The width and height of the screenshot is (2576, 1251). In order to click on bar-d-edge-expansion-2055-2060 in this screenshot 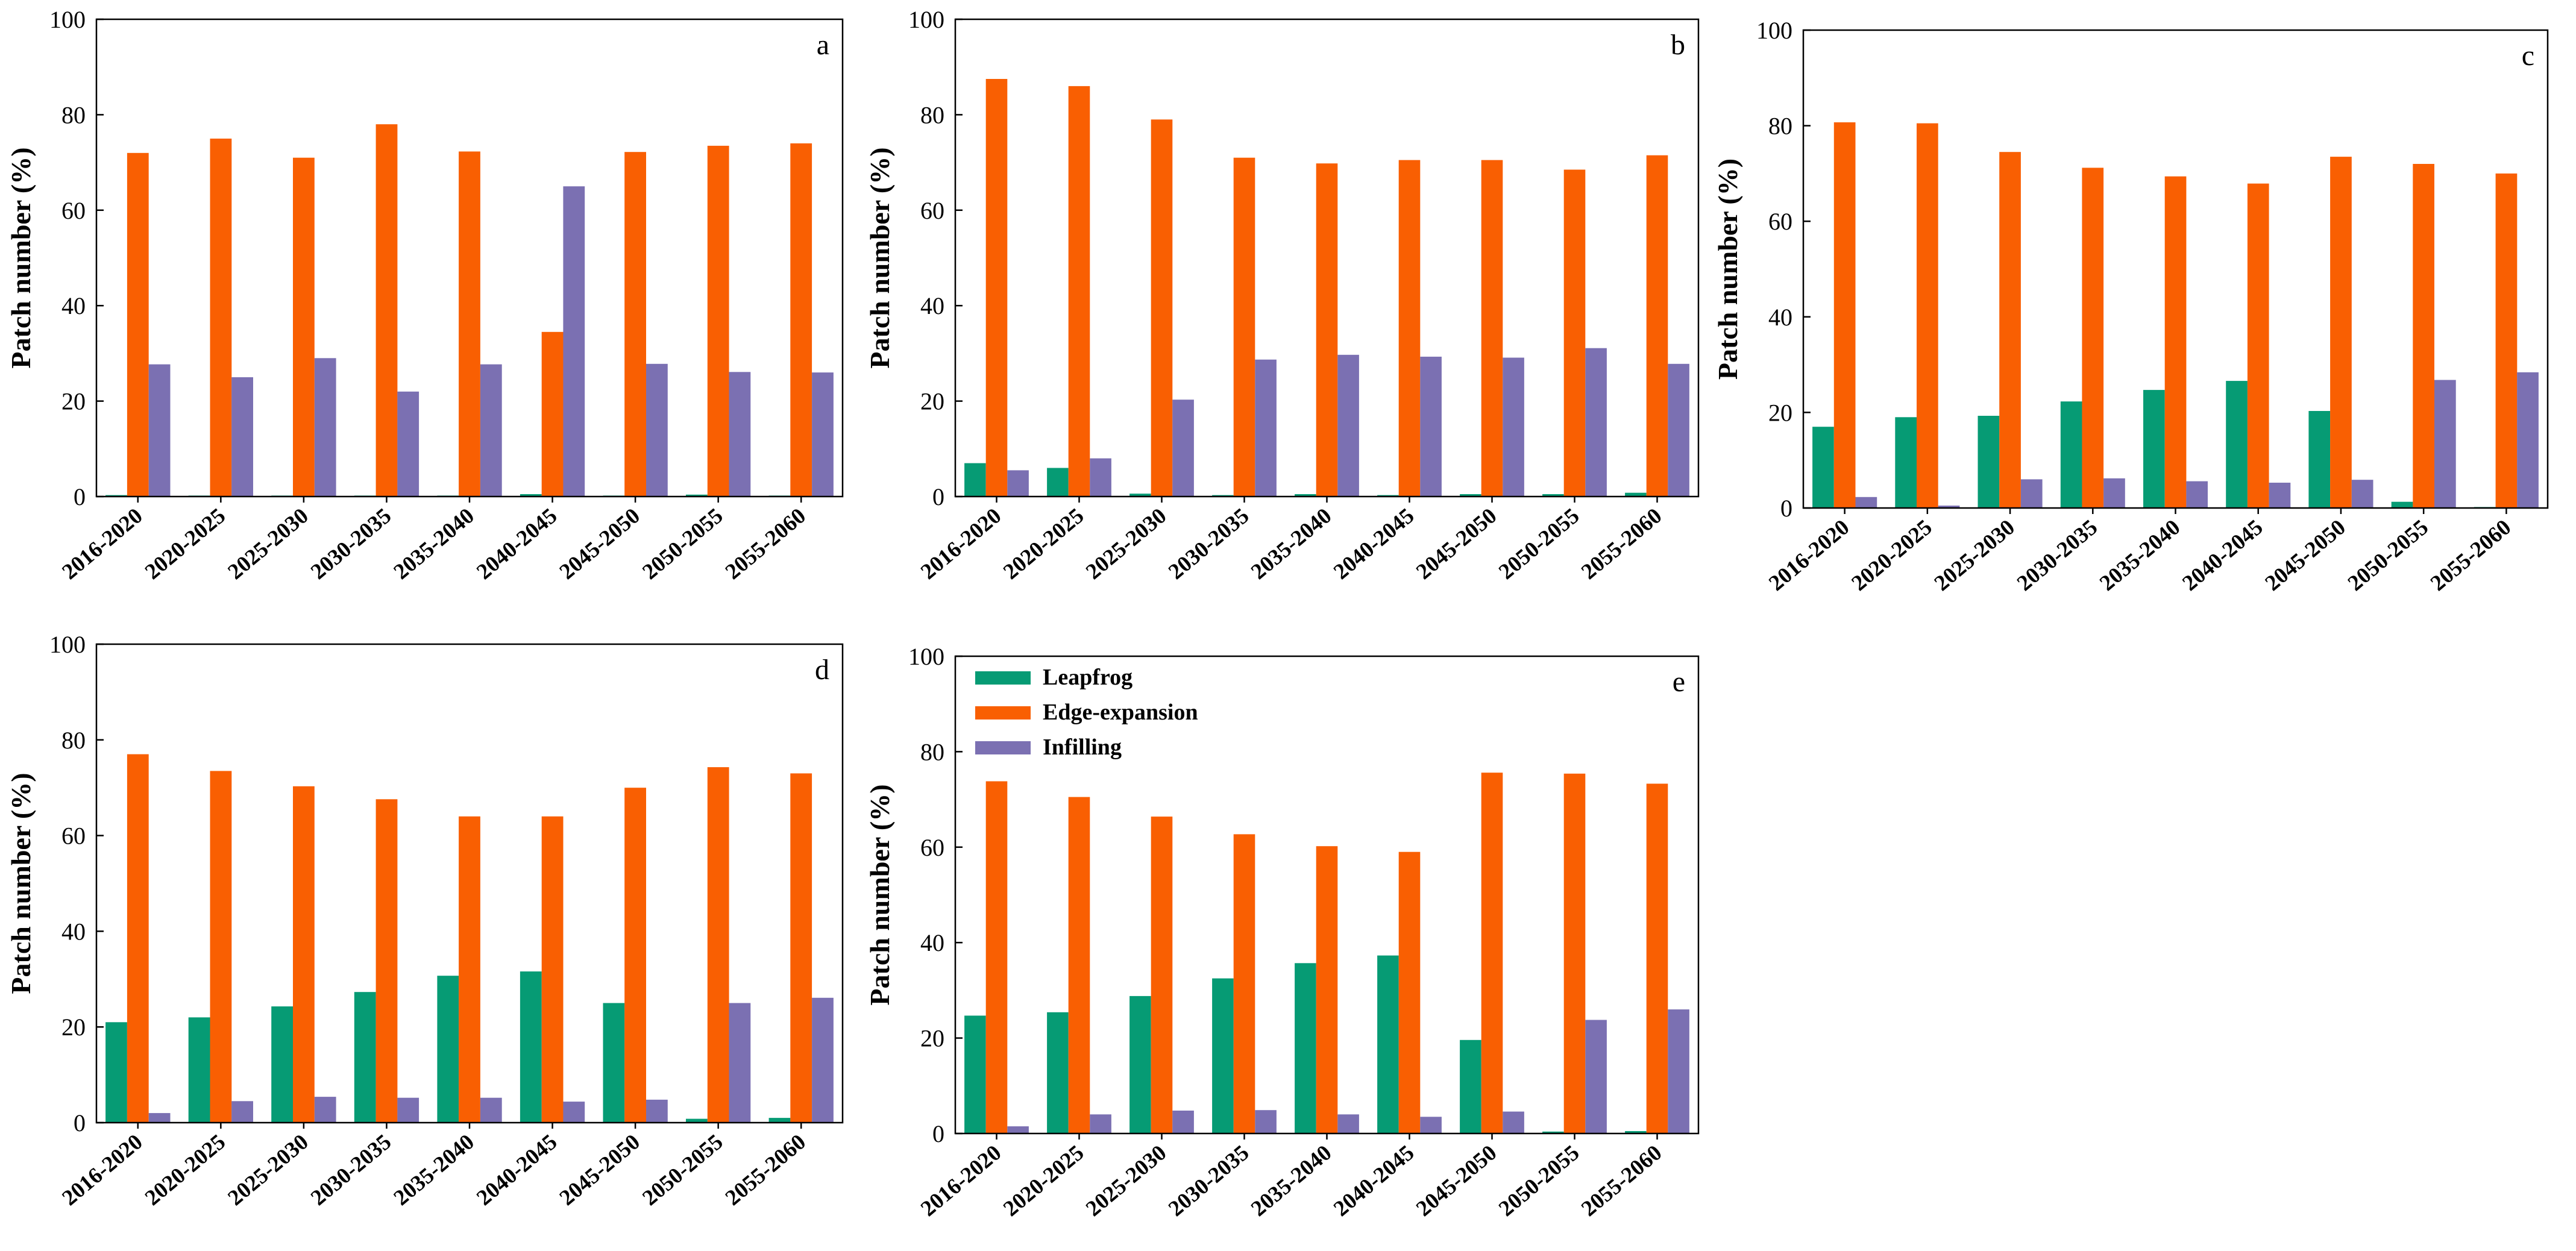, I will do `click(801, 948)`.